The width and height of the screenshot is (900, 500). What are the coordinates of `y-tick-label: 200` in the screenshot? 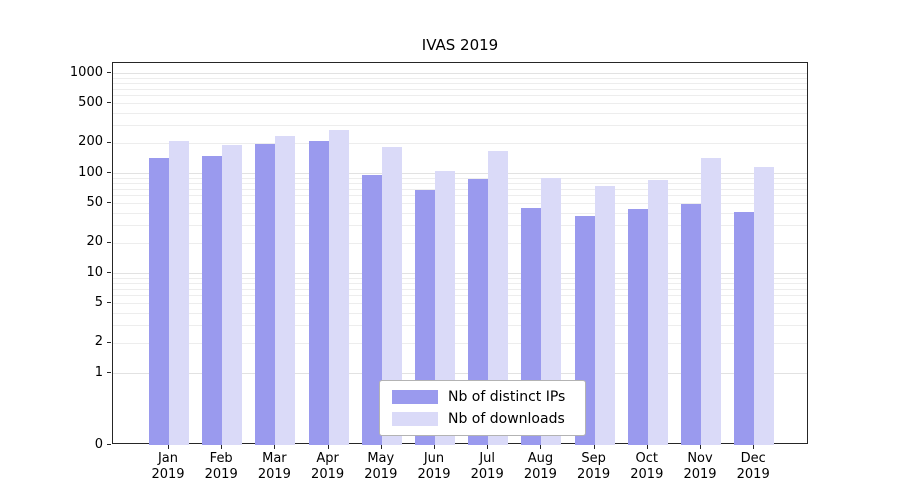 It's located at (90, 142).